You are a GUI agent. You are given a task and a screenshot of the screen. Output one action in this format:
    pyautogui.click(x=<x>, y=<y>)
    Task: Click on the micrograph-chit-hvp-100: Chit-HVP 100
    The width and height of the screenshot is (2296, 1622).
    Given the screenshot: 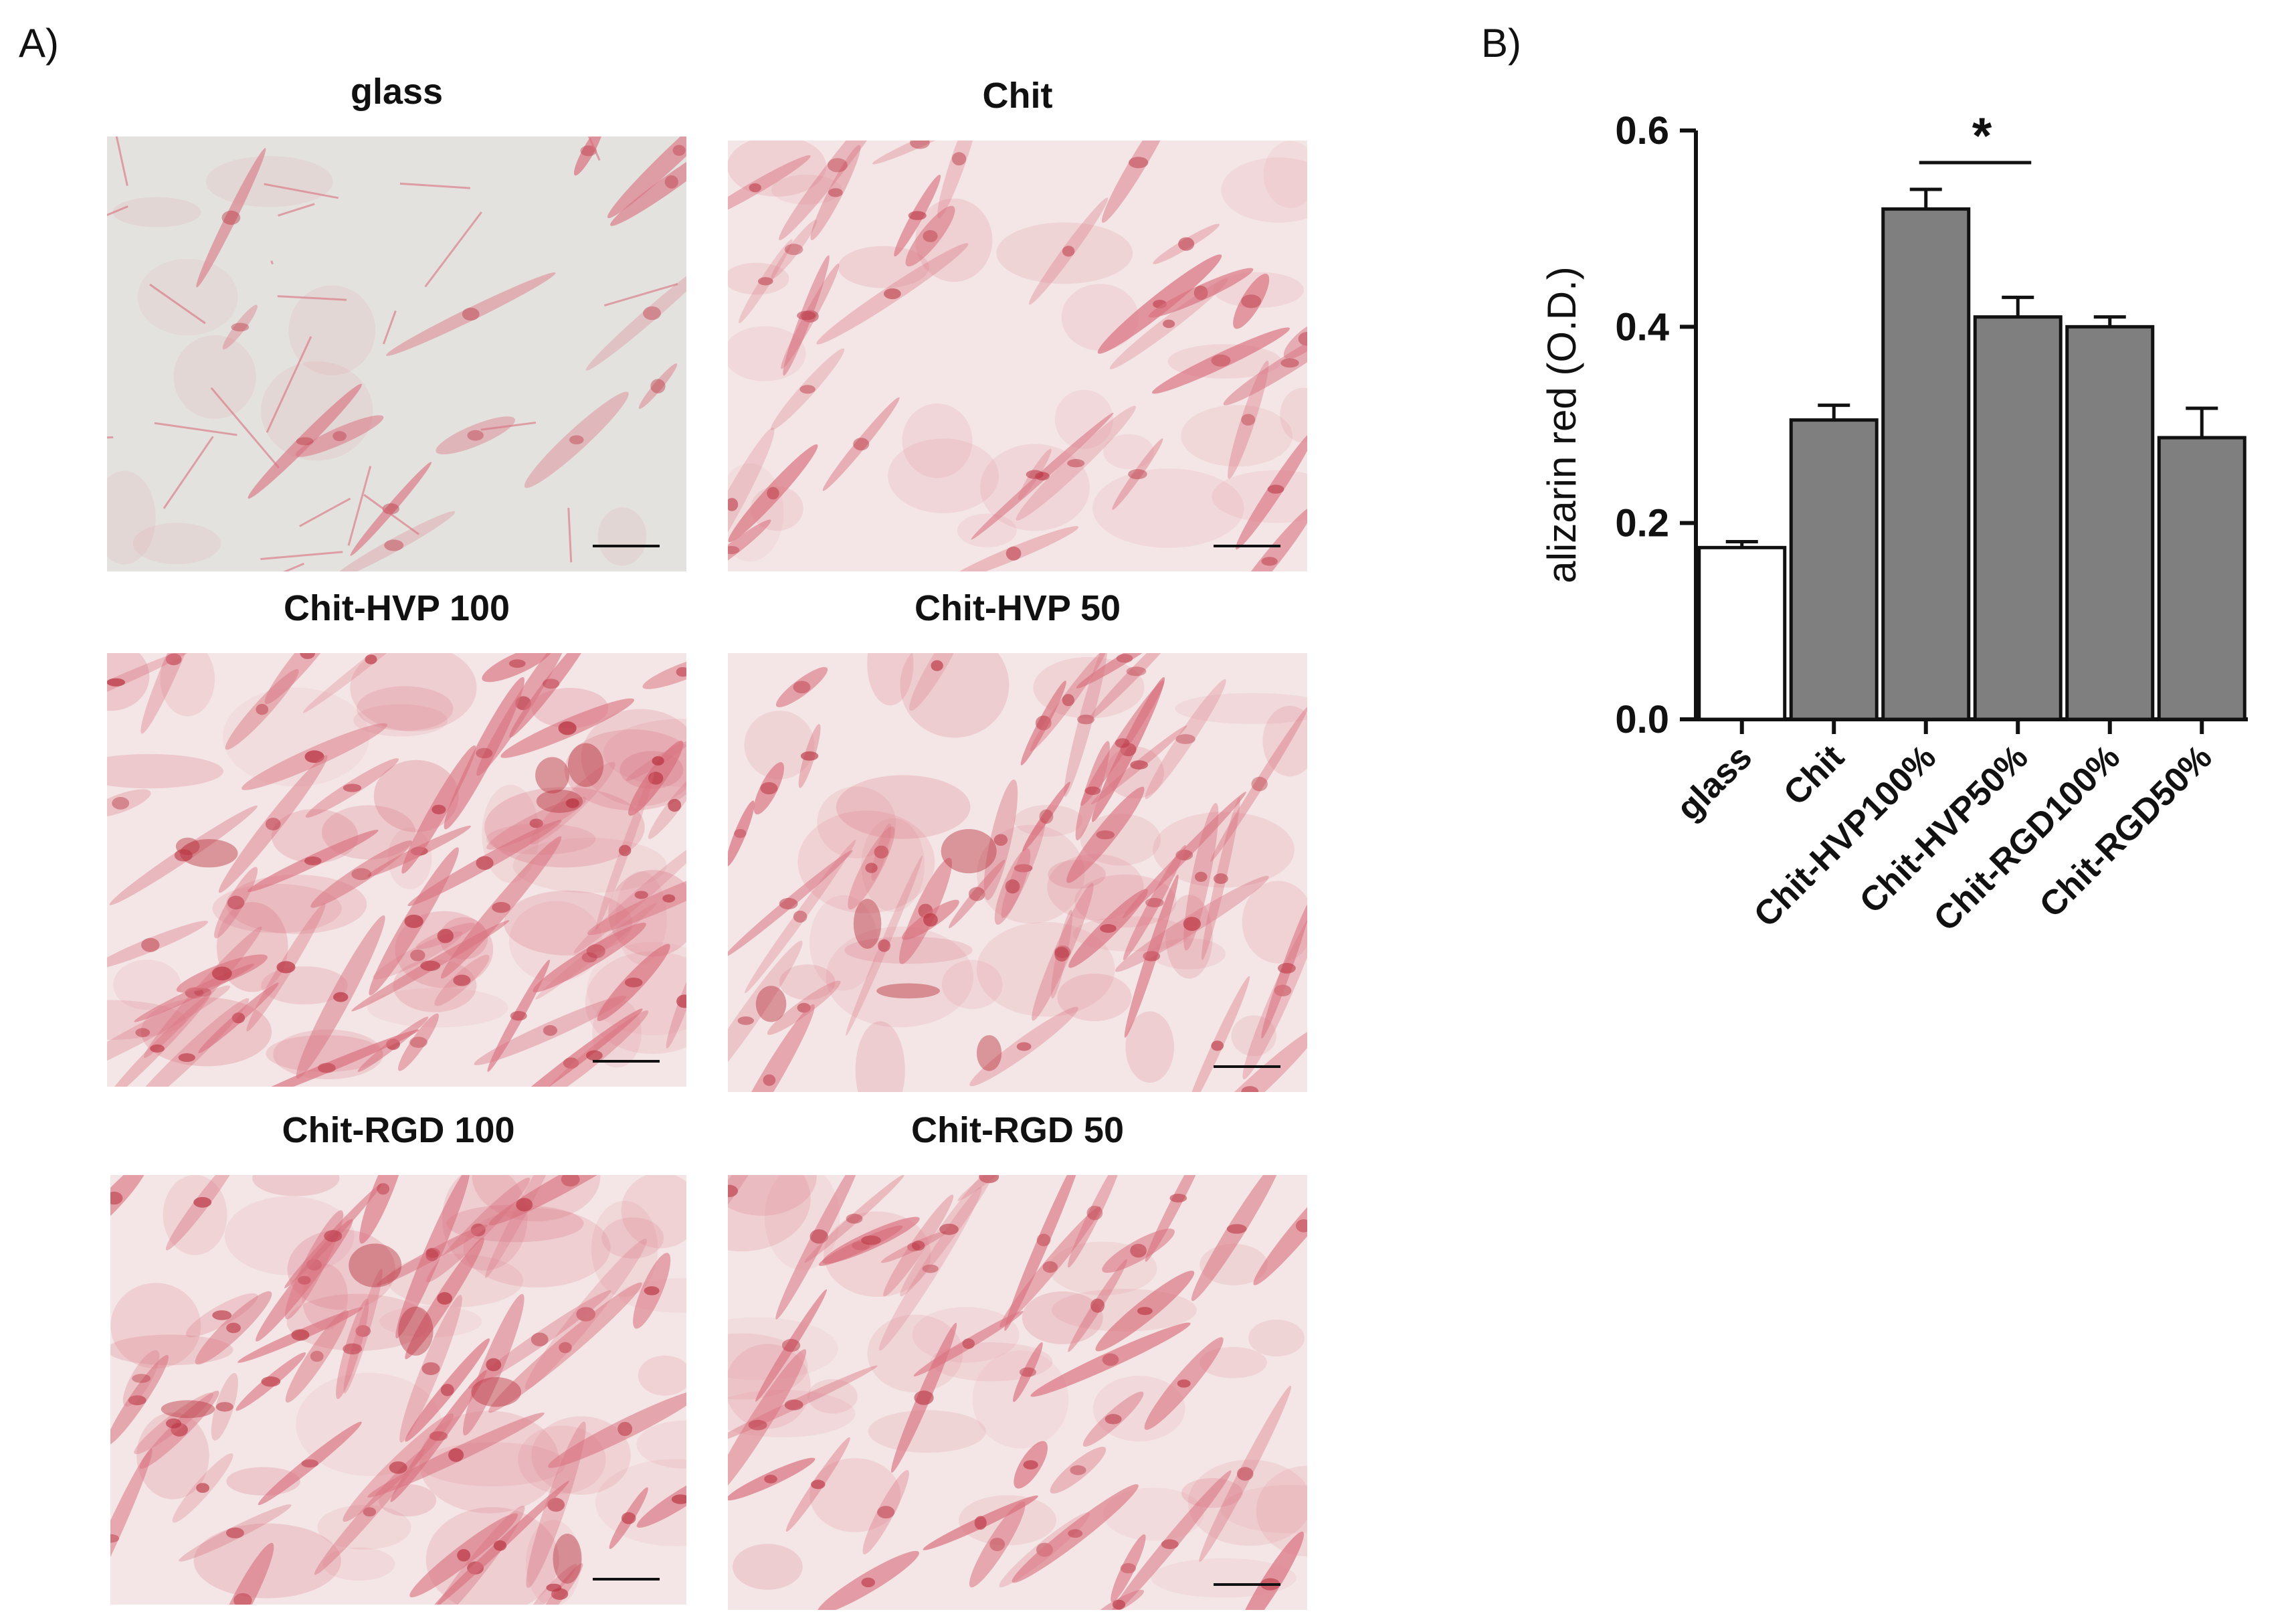 What is the action you would take?
    pyautogui.click(x=396, y=837)
    